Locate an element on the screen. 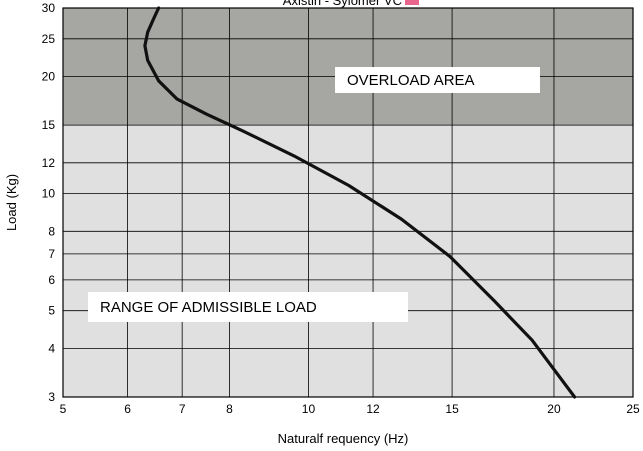  x-tick-label: 5 is located at coordinates (63, 409).